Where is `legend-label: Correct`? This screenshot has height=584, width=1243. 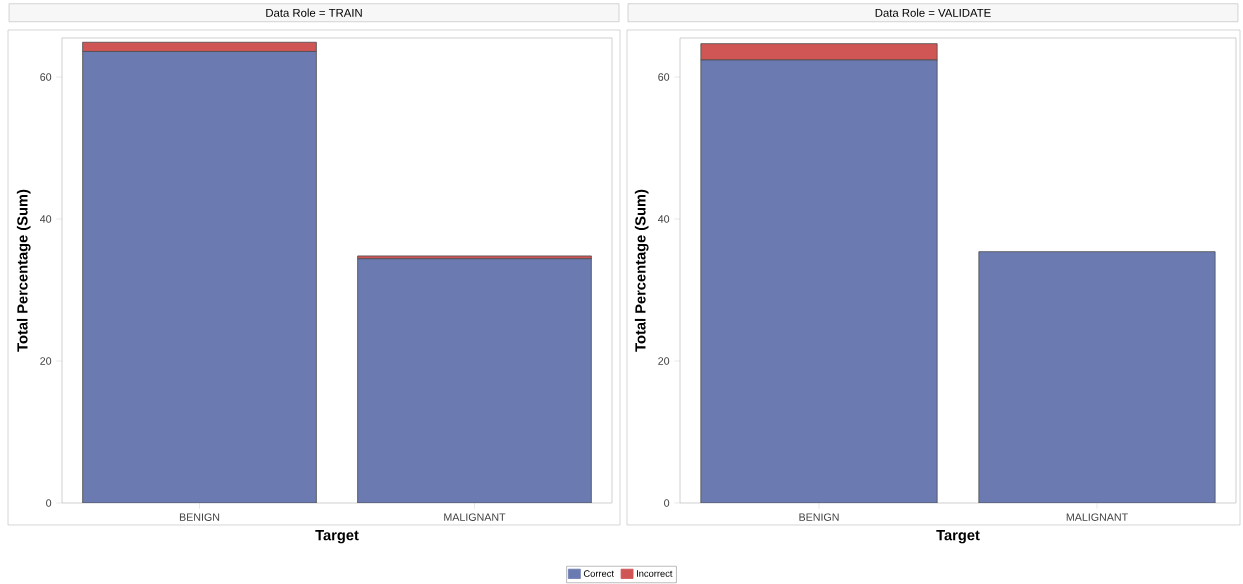
legend-label: Correct is located at coordinates (598, 573).